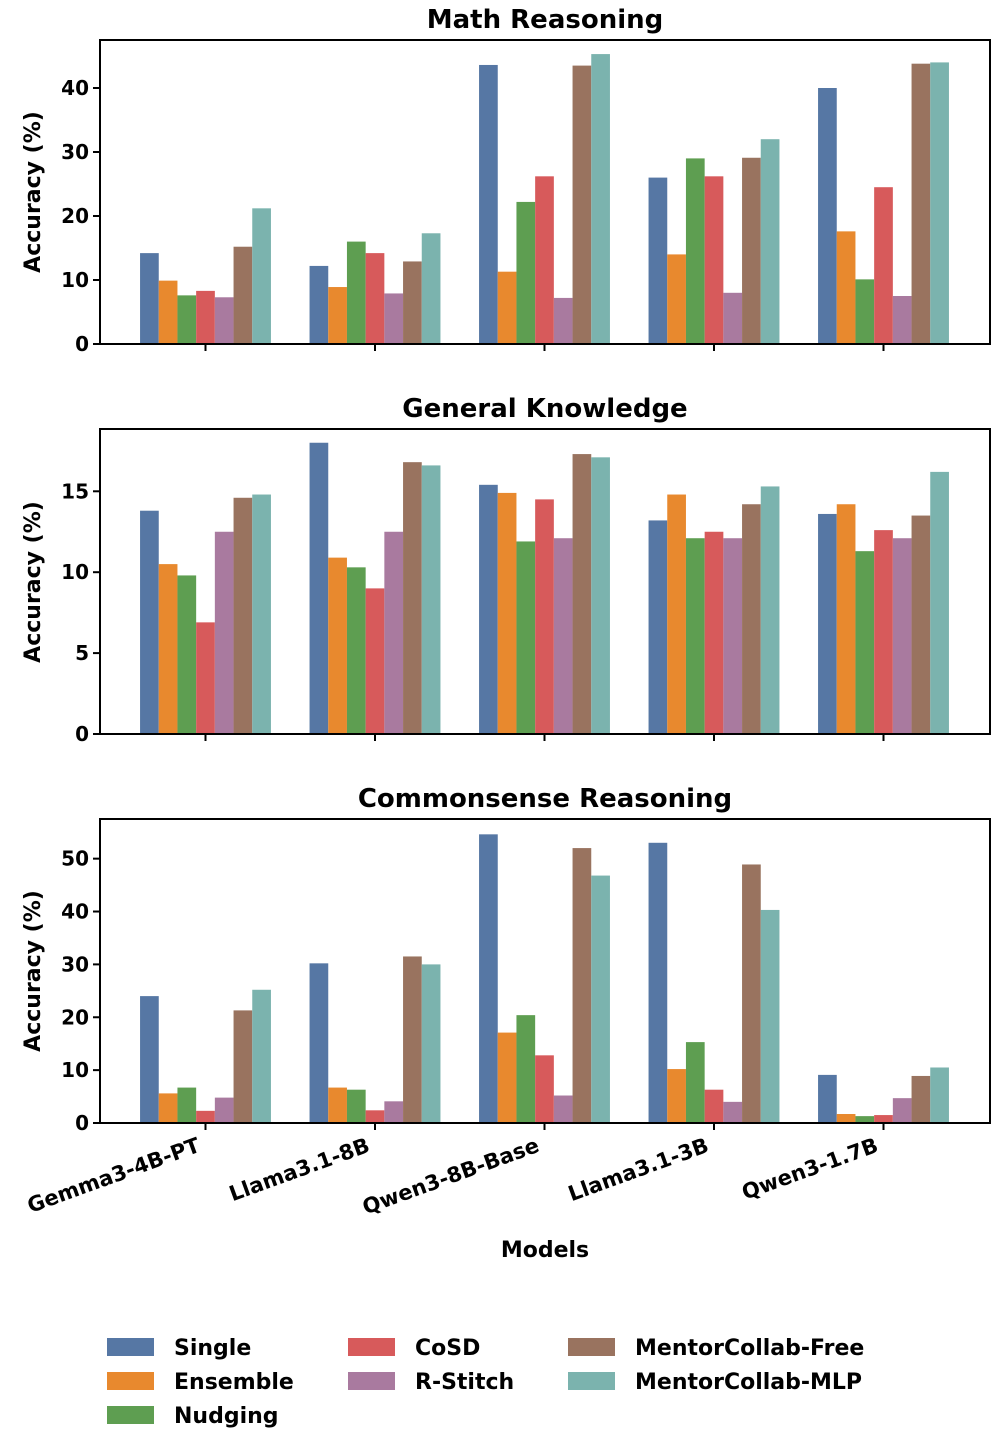 The height and width of the screenshot is (1446, 996). Describe the element at coordinates (447, 1348) in the screenshot. I see `legend-label-cosd: CoSD` at that location.